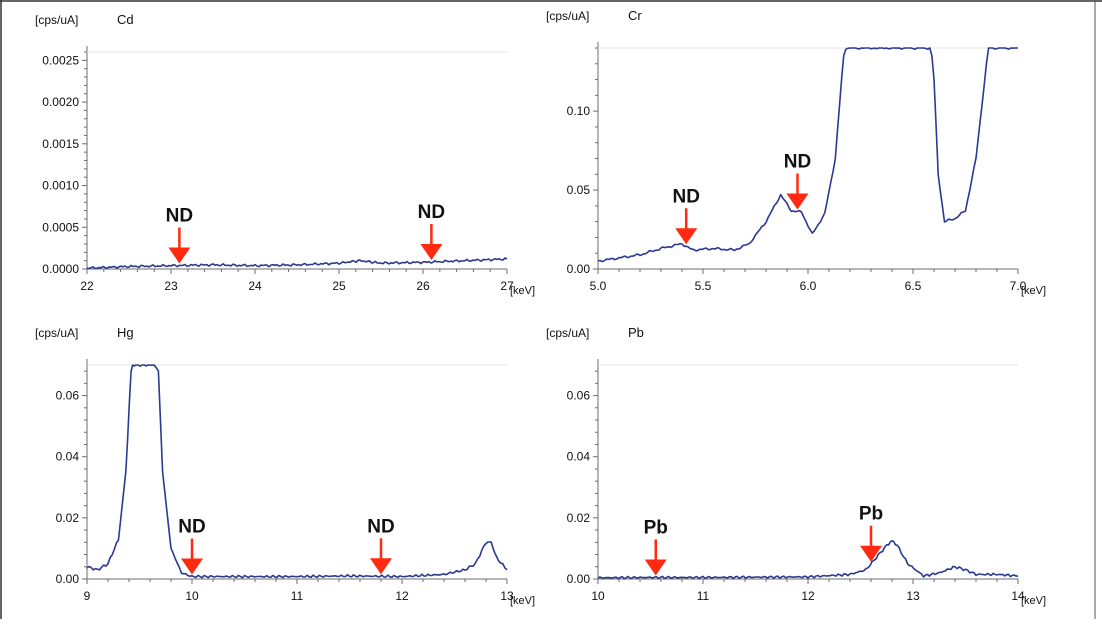 The image size is (1102, 624). What do you see at coordinates (68, 457) in the screenshot?
I see `panel-hg-y-tick-label: 0.04` at bounding box center [68, 457].